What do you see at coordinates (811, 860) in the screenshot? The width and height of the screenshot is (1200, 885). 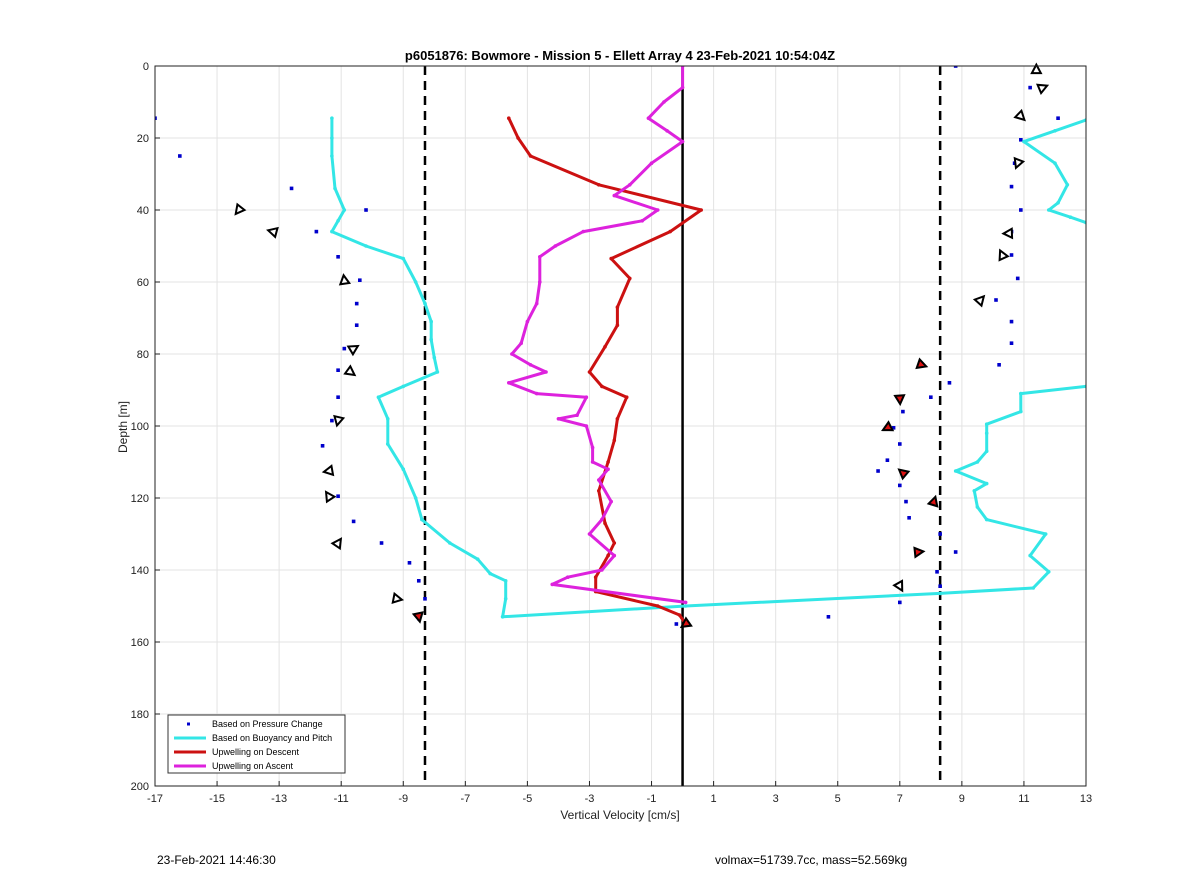 I see `footer-info: volmax=51739.7cc, mass=52.569kg` at bounding box center [811, 860].